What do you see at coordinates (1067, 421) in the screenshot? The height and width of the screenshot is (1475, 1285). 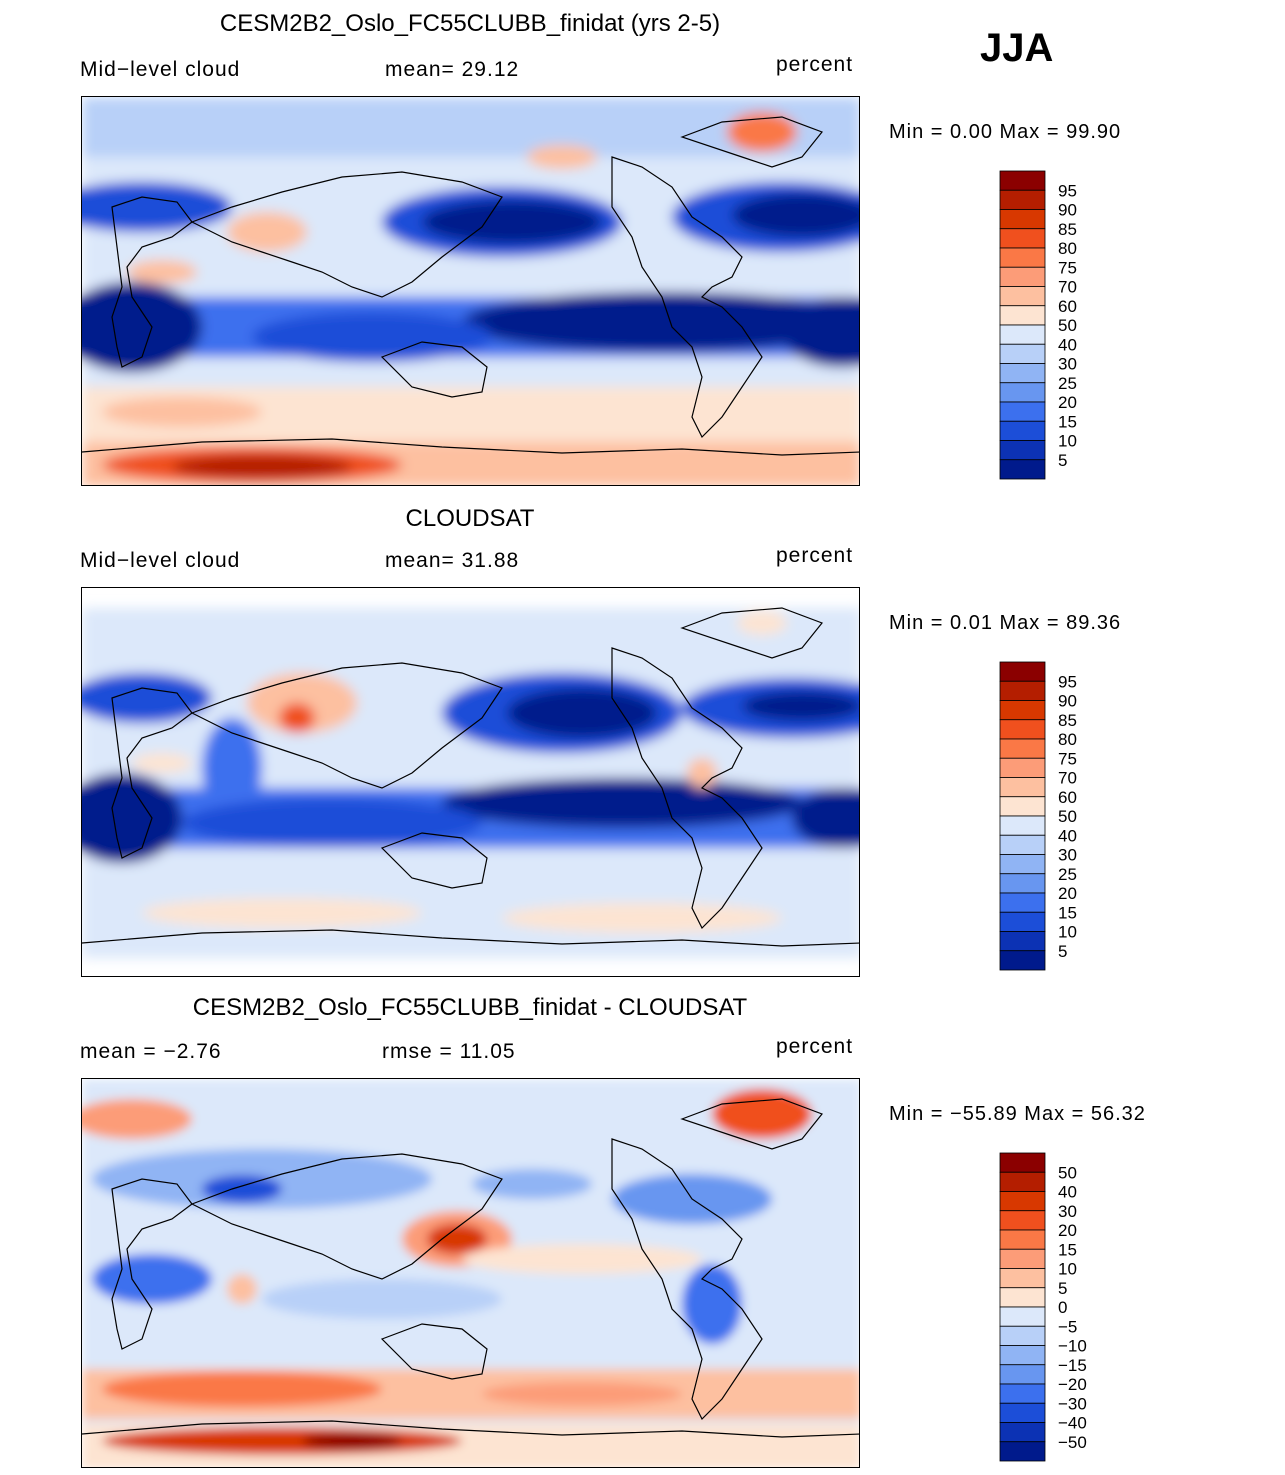 I see `panel-1-colorbar-tick-label: 15` at bounding box center [1067, 421].